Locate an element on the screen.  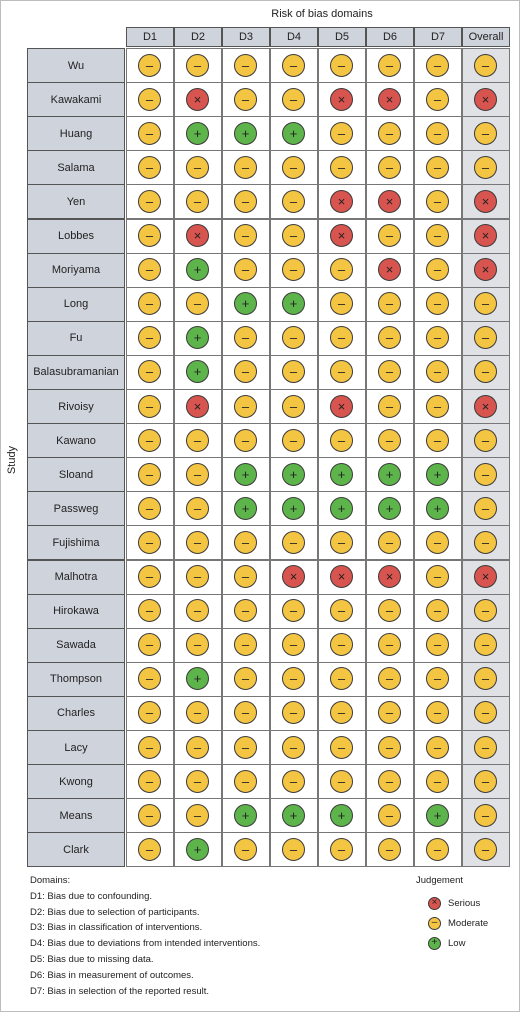
study-label: Huang is located at coordinates (76, 134).